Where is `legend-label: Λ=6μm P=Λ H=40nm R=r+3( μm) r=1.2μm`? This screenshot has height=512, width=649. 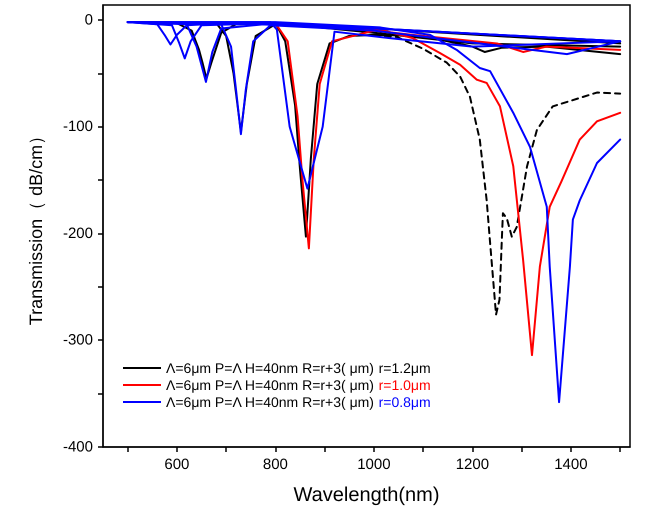 legend-label: Λ=6μm P=Λ H=40nm R=r+3( μm) r=1.2μm is located at coordinates (298, 368).